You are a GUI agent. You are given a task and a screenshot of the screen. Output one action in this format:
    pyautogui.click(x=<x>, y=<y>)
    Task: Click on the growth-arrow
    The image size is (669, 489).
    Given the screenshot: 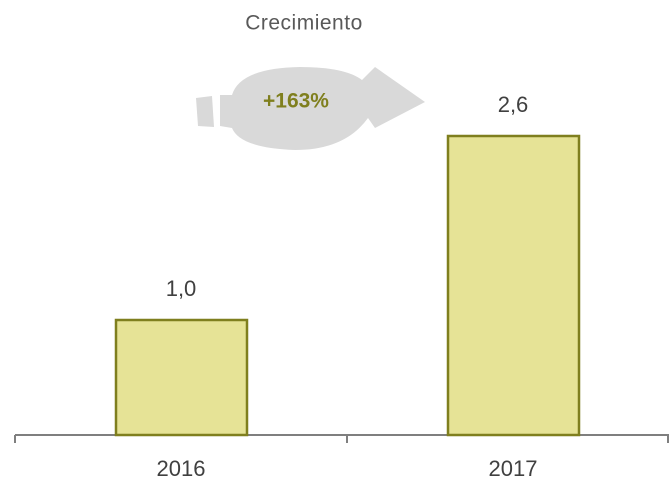 What is the action you would take?
    pyautogui.click(x=310, y=108)
    